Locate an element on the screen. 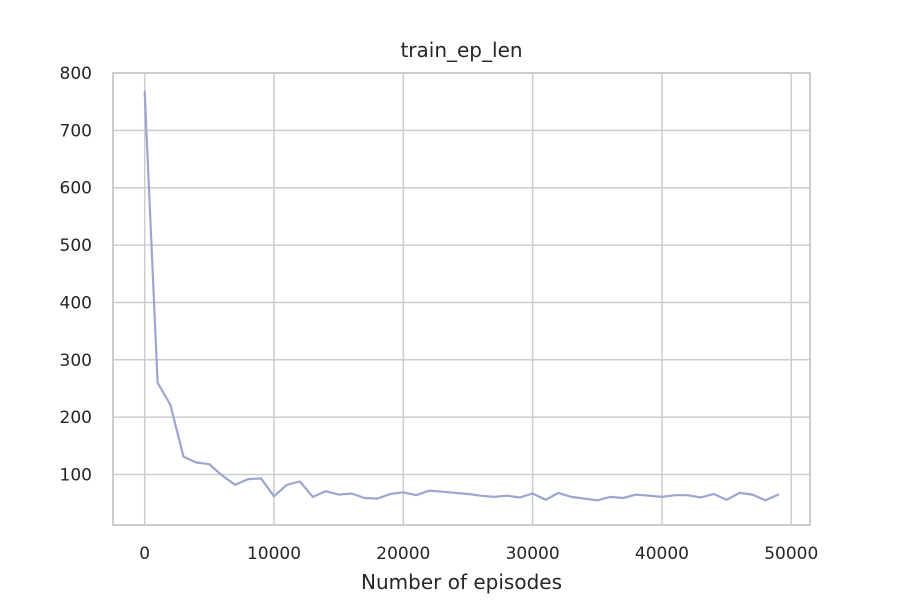 The width and height of the screenshot is (900, 600). x-tick-label: 0 is located at coordinates (144, 554).